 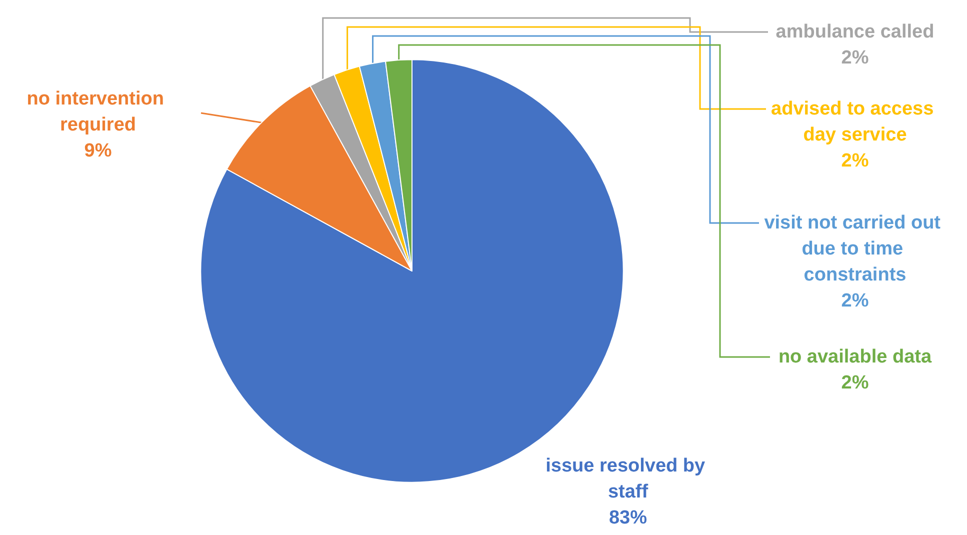 I want to click on legend-label: no intervention required, so click(x=98, y=112).